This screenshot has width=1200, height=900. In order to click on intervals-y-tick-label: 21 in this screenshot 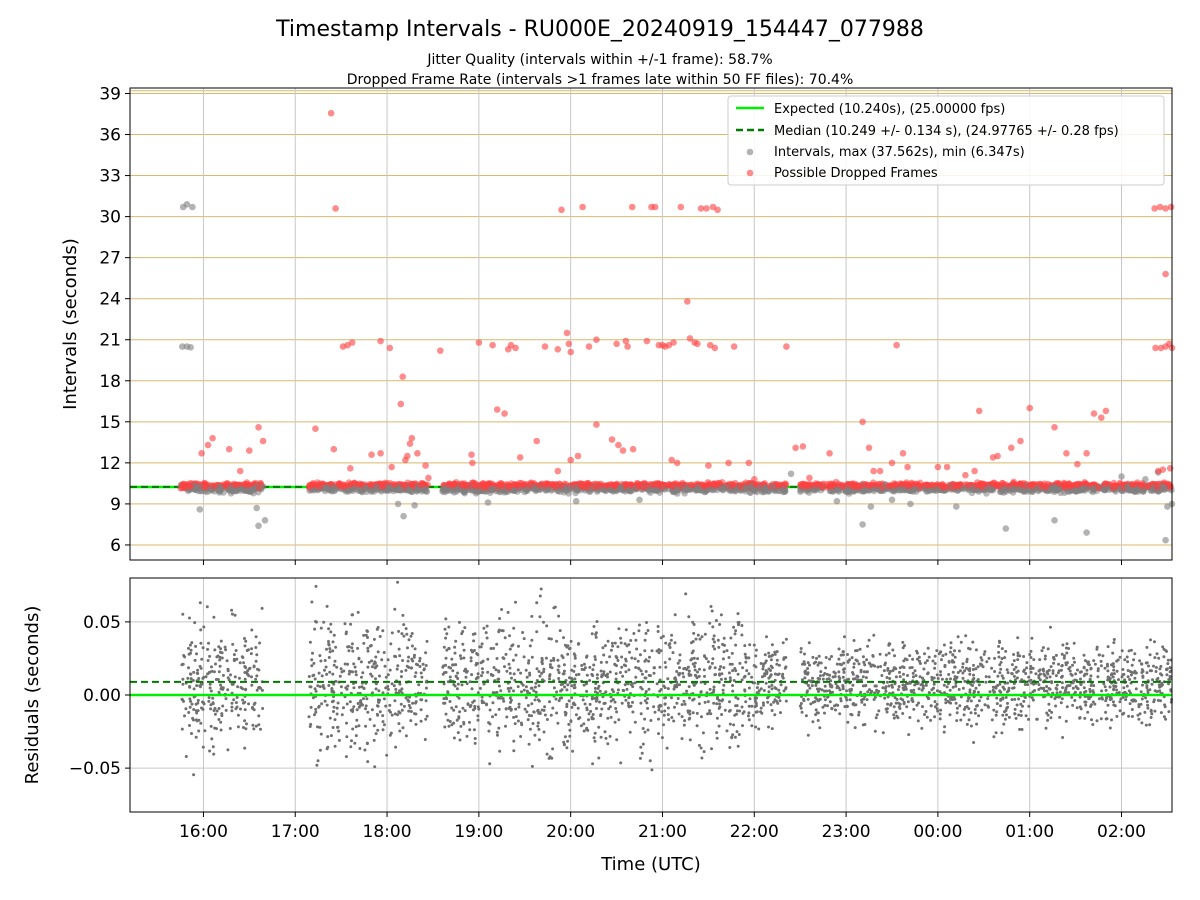, I will do `click(110, 341)`.